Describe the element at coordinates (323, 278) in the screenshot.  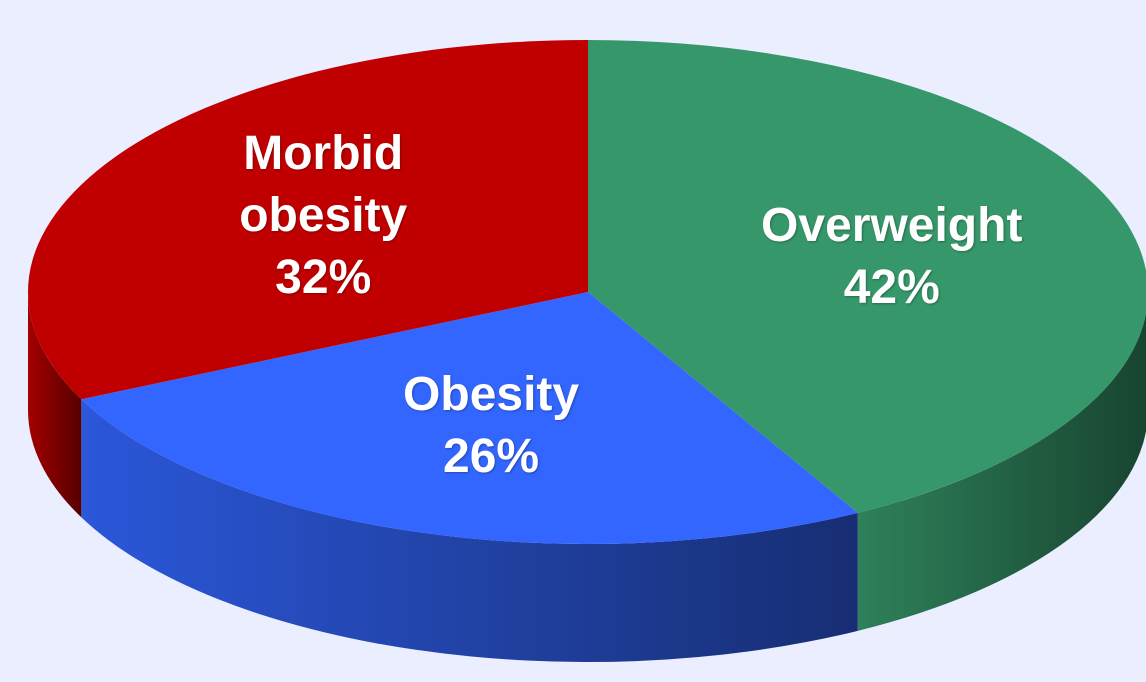
I see `slice-value-label: 32%` at that location.